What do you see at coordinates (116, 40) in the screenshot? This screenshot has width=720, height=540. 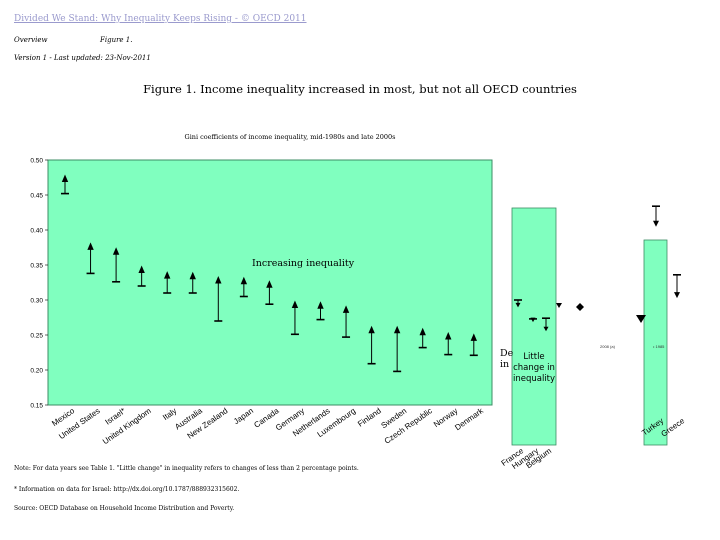 I see `figure-label: Figure 1.` at bounding box center [116, 40].